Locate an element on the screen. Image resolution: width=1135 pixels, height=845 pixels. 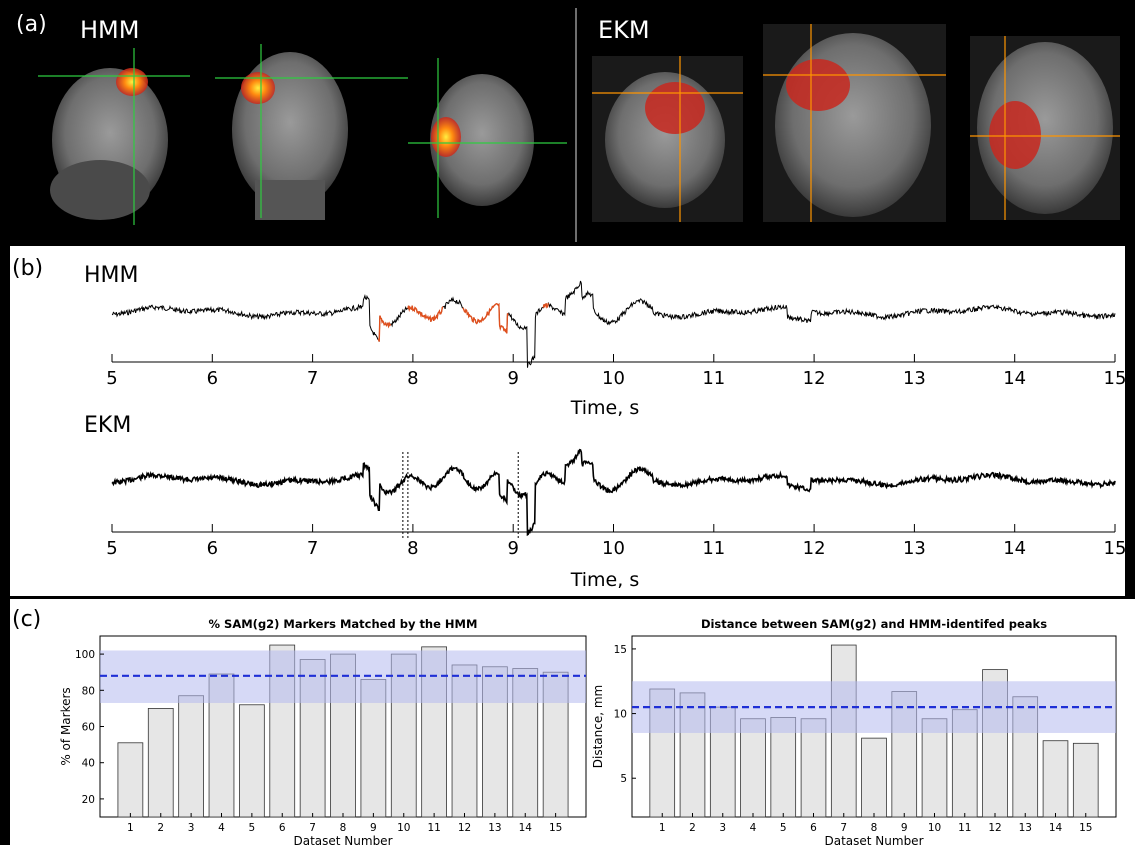
ekm-mri-title: EKM is located at coordinates (624, 30).